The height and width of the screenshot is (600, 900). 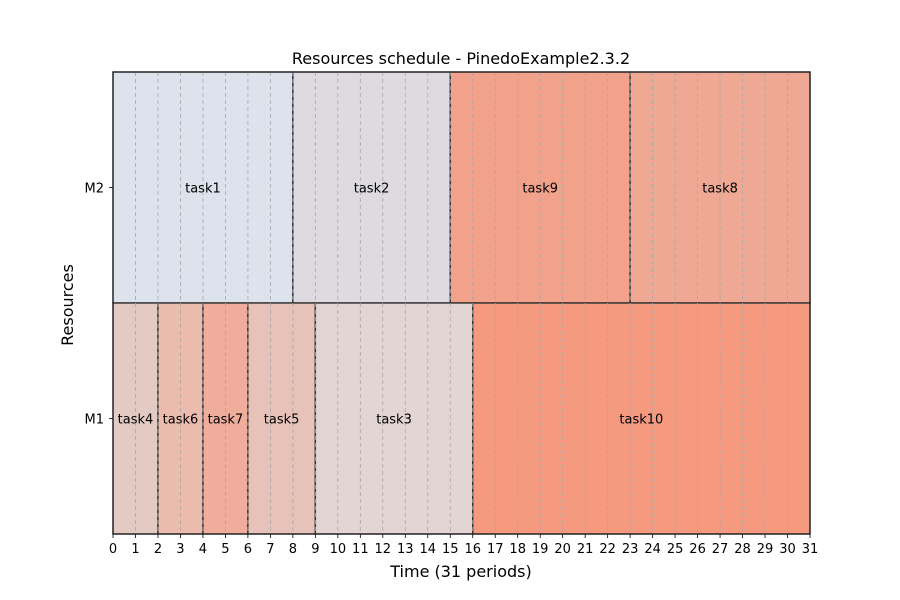 What do you see at coordinates (338, 549) in the screenshot?
I see `x-tick-label: 10` at bounding box center [338, 549].